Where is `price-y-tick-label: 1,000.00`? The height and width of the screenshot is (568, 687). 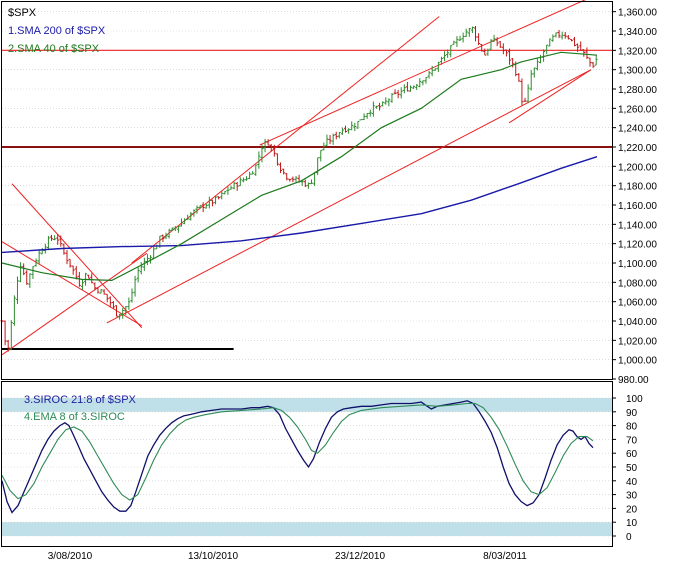
price-y-tick-label: 1,000.00 is located at coordinates (637, 361).